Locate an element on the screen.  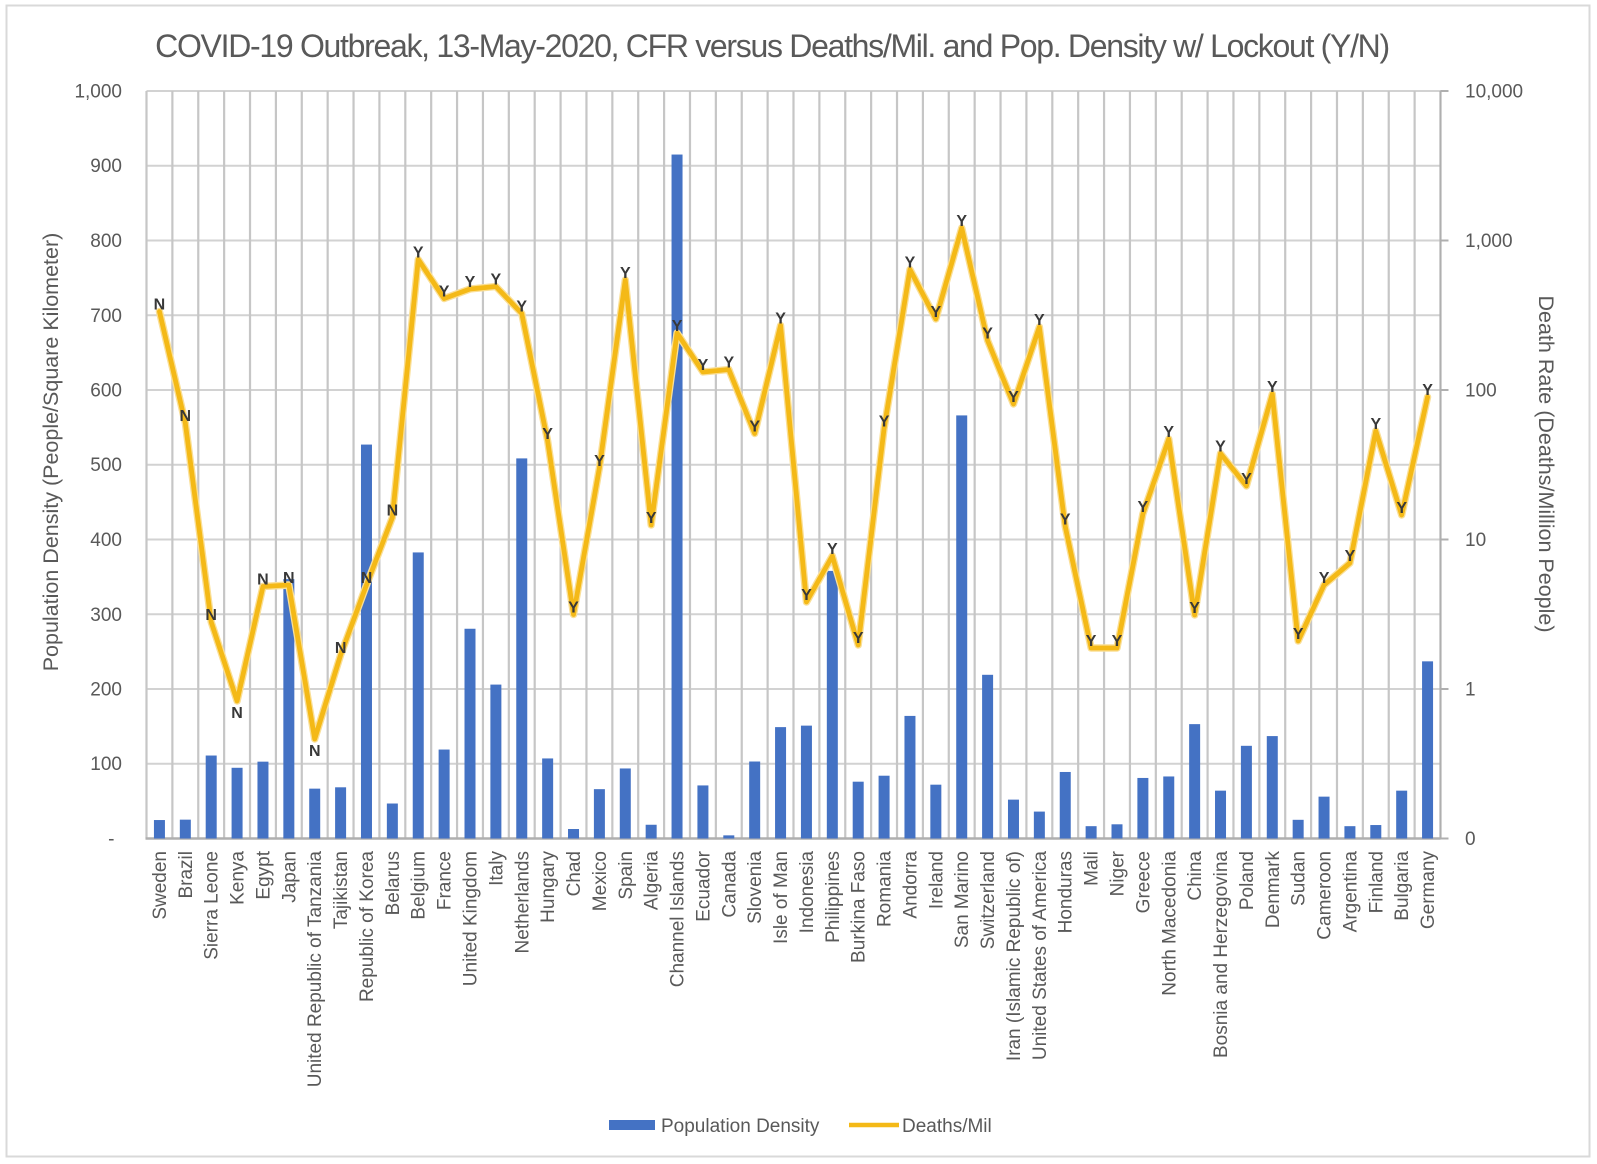
svg-text: Argentina is located at coordinates (1350, 892).